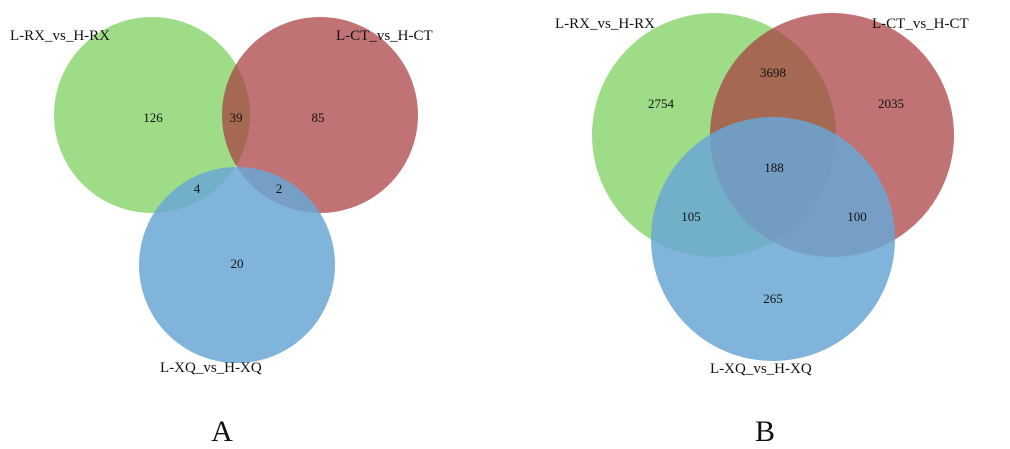  Describe the element at coordinates (773, 298) in the screenshot. I see `region-xq-only: 265` at that location.